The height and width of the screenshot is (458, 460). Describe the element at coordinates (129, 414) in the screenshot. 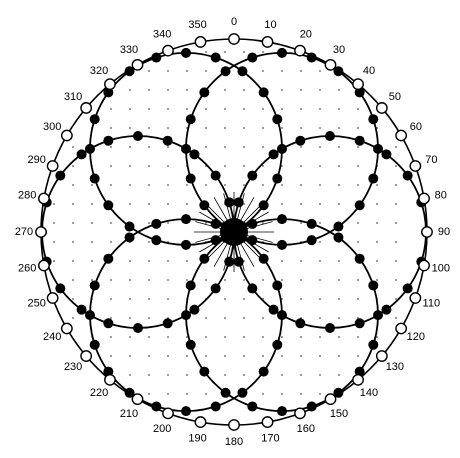

I see `angle-label-210: 210` at that location.